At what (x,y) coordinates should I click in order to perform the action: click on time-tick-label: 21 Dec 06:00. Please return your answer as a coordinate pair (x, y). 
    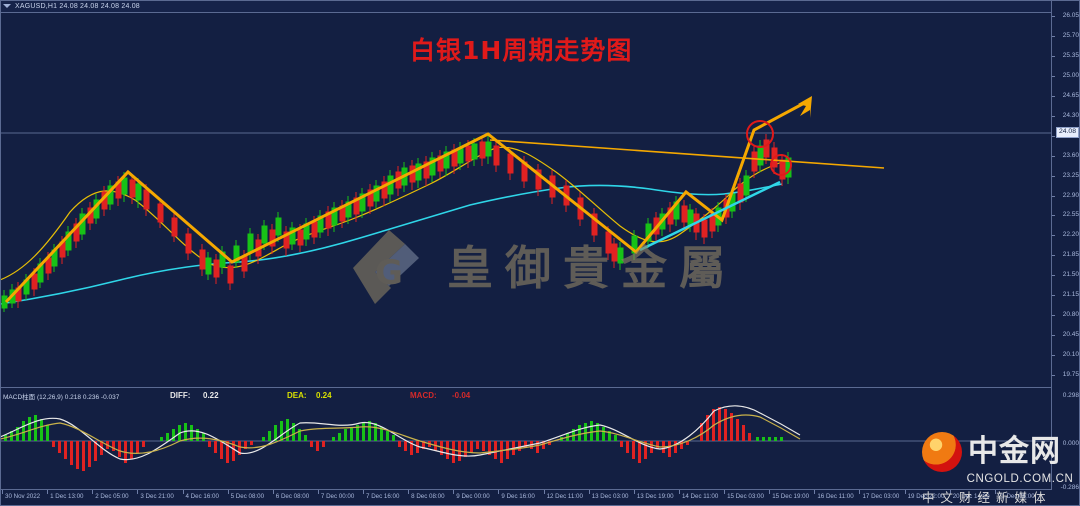
    Looking at the image, I should click on (1016, 496).